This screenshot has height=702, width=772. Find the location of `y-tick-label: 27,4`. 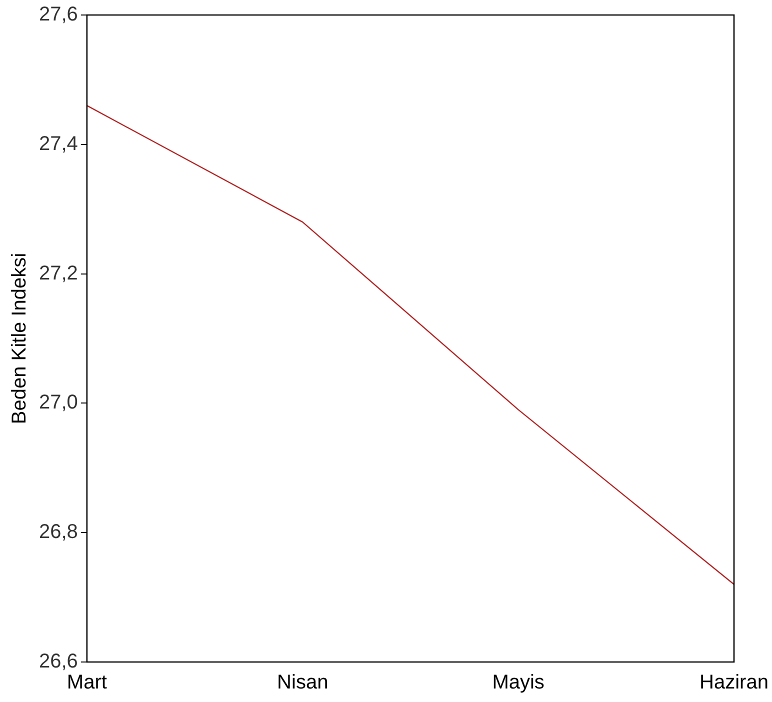

y-tick-label: 27,4 is located at coordinates (58, 143).